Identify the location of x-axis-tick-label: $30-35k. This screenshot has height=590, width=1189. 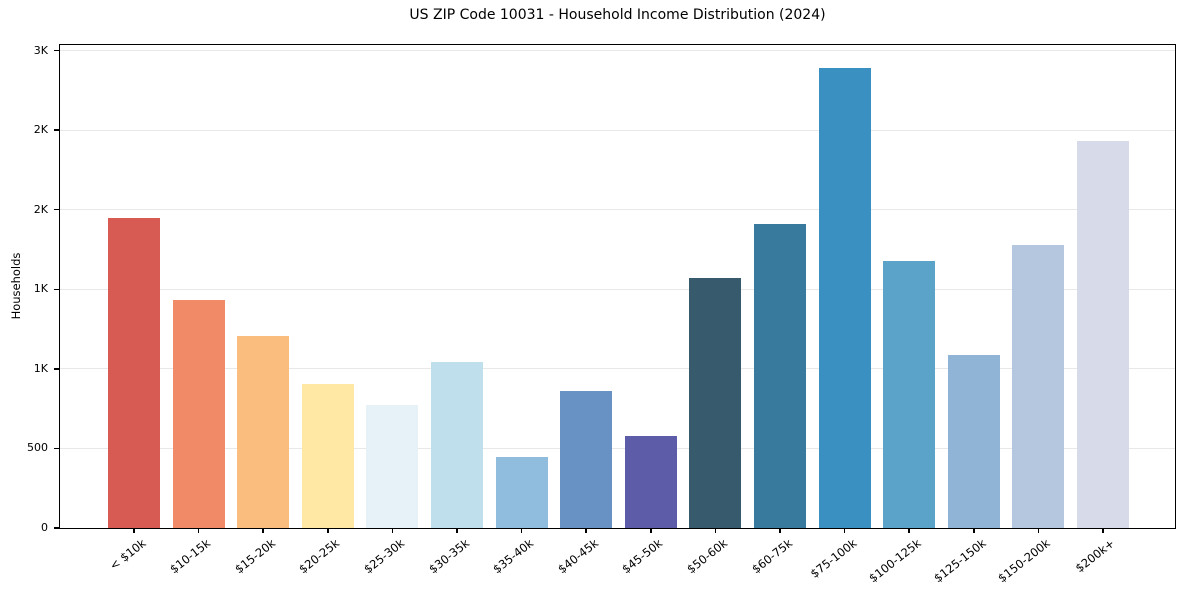
(448, 556).